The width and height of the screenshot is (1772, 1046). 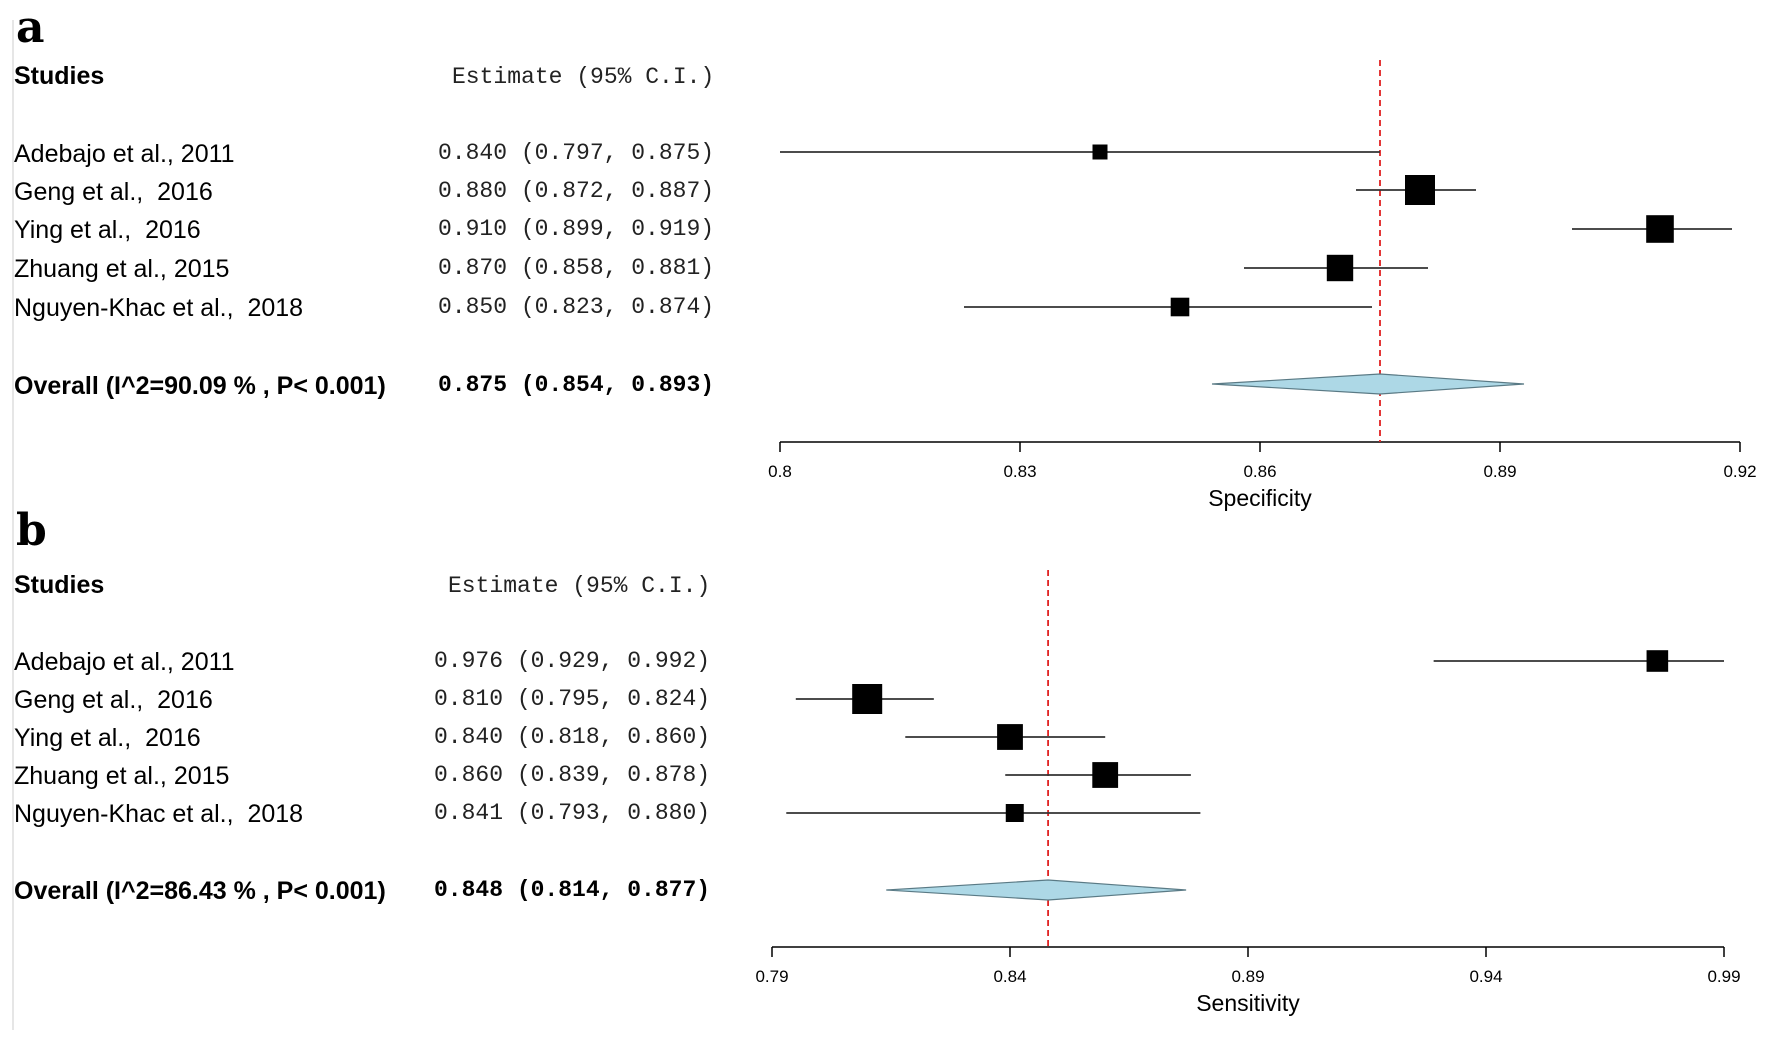 What do you see at coordinates (13, 525) in the screenshot?
I see `left-margin-rule` at bounding box center [13, 525].